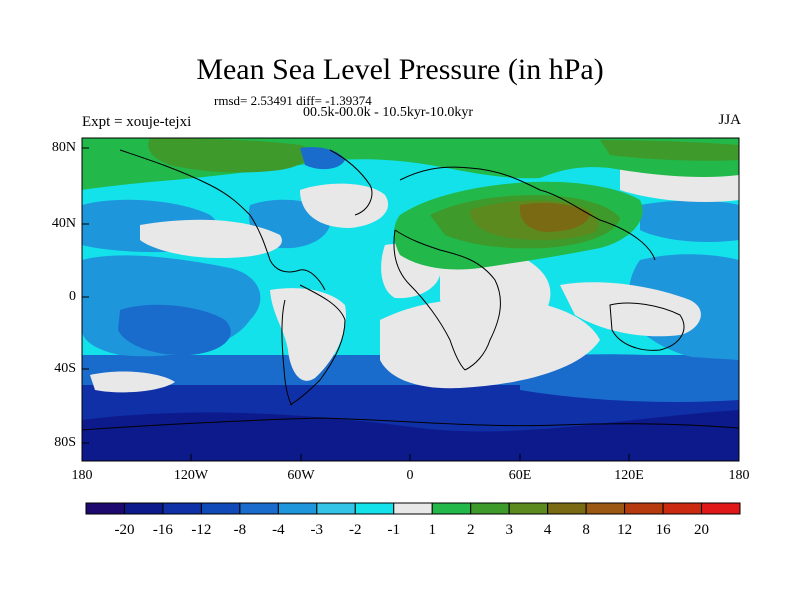  I want to click on colorbar-label: 2, so click(470, 530).